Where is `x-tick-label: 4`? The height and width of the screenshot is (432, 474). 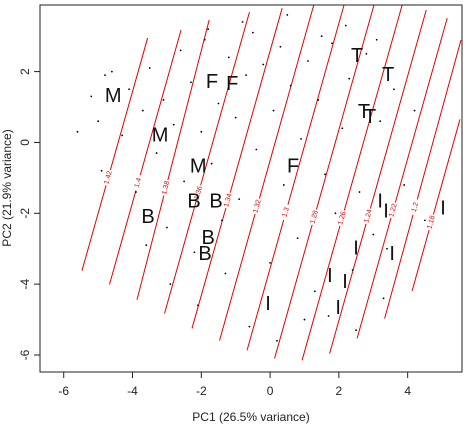
x-tick-label: 4 is located at coordinates (407, 391).